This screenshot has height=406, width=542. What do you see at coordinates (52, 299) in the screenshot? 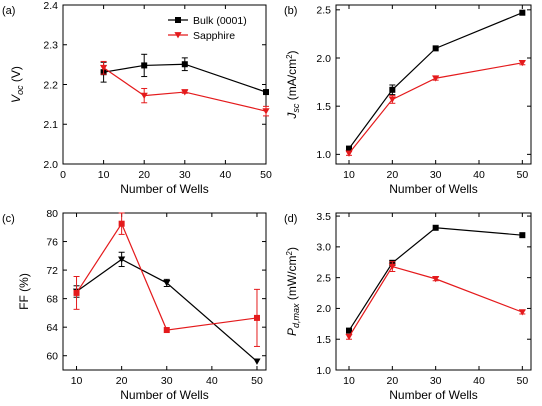
I see `y-tick-label: 68` at bounding box center [52, 299].